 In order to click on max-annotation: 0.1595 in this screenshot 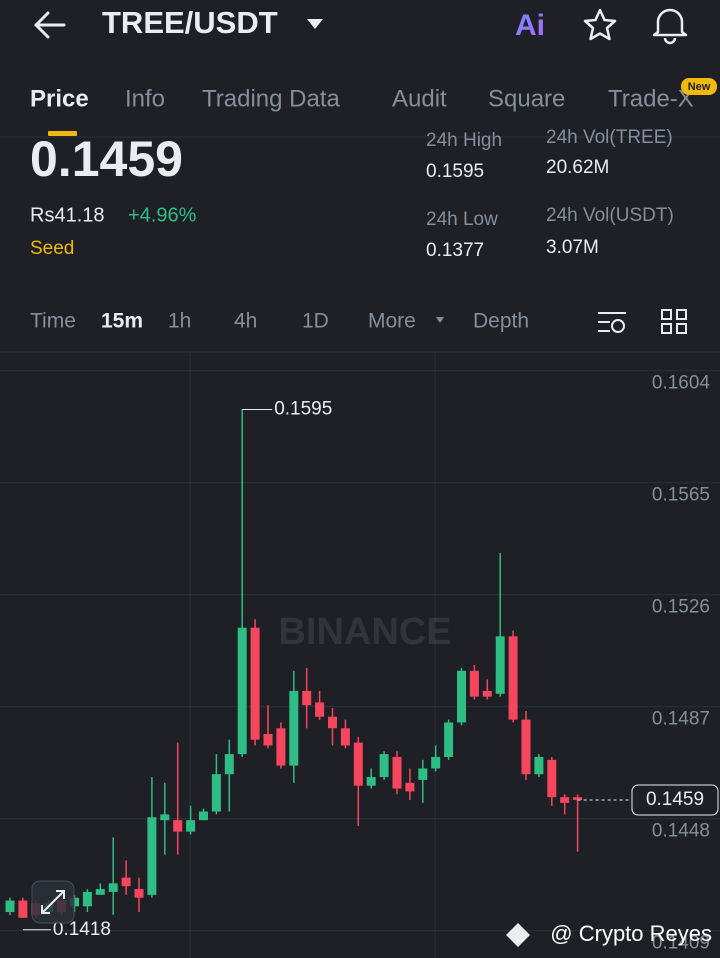, I will do `click(303, 408)`.